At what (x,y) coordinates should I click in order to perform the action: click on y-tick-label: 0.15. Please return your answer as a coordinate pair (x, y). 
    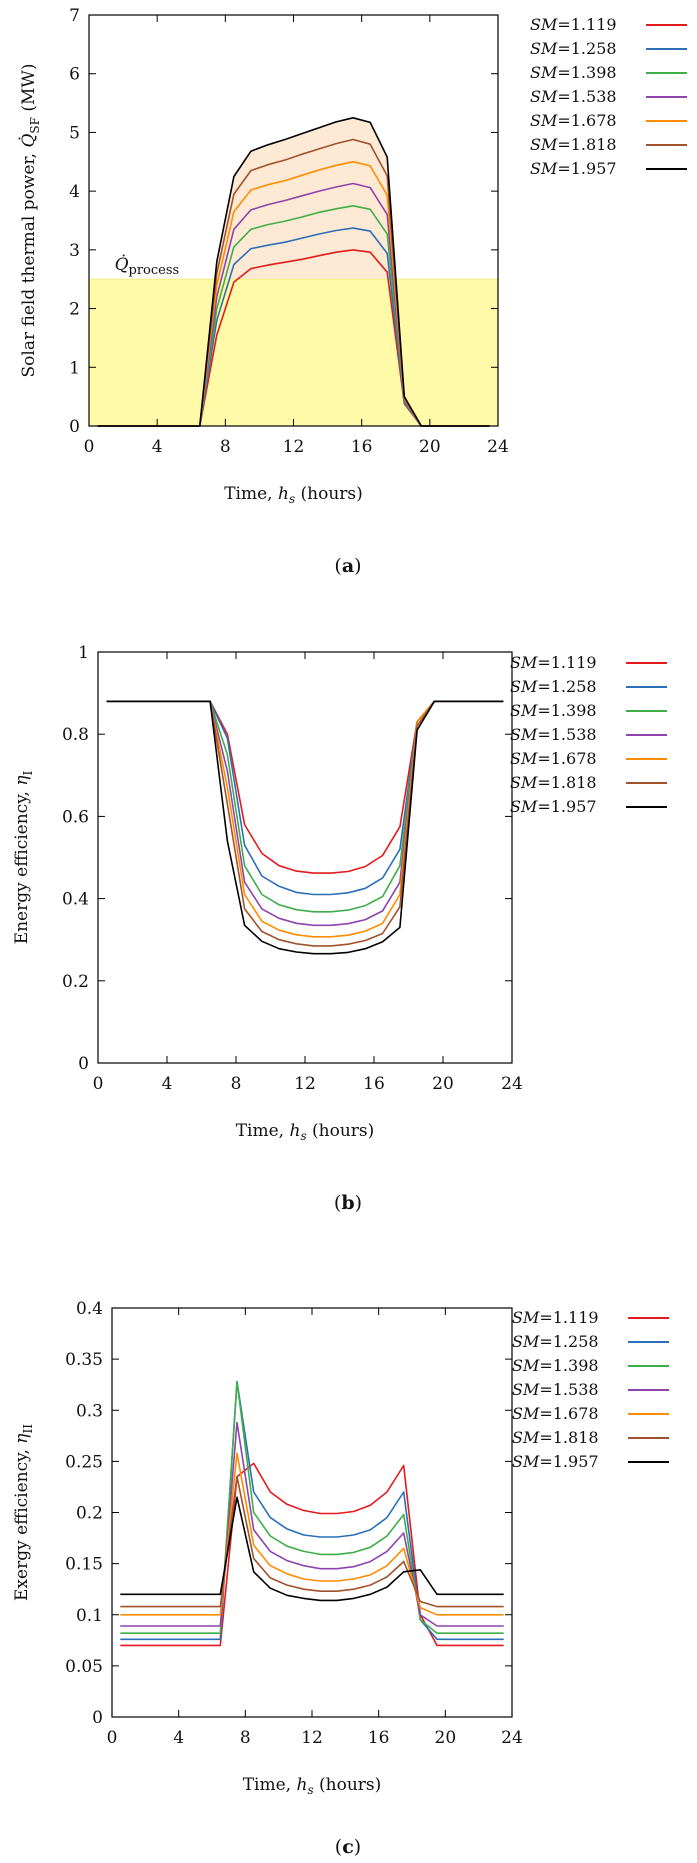
    Looking at the image, I should click on (84, 1565).